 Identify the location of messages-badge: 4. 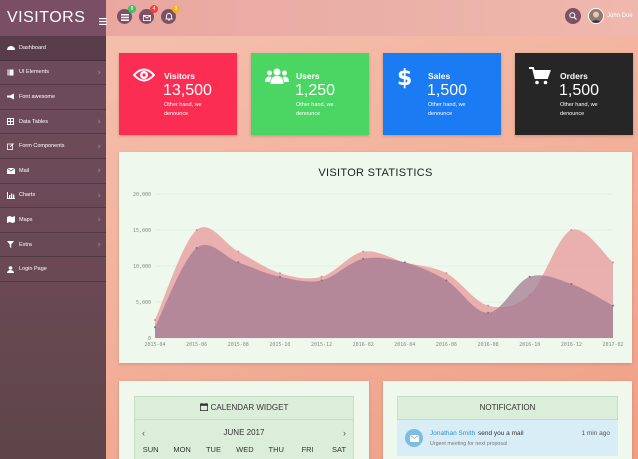
(154, 9).